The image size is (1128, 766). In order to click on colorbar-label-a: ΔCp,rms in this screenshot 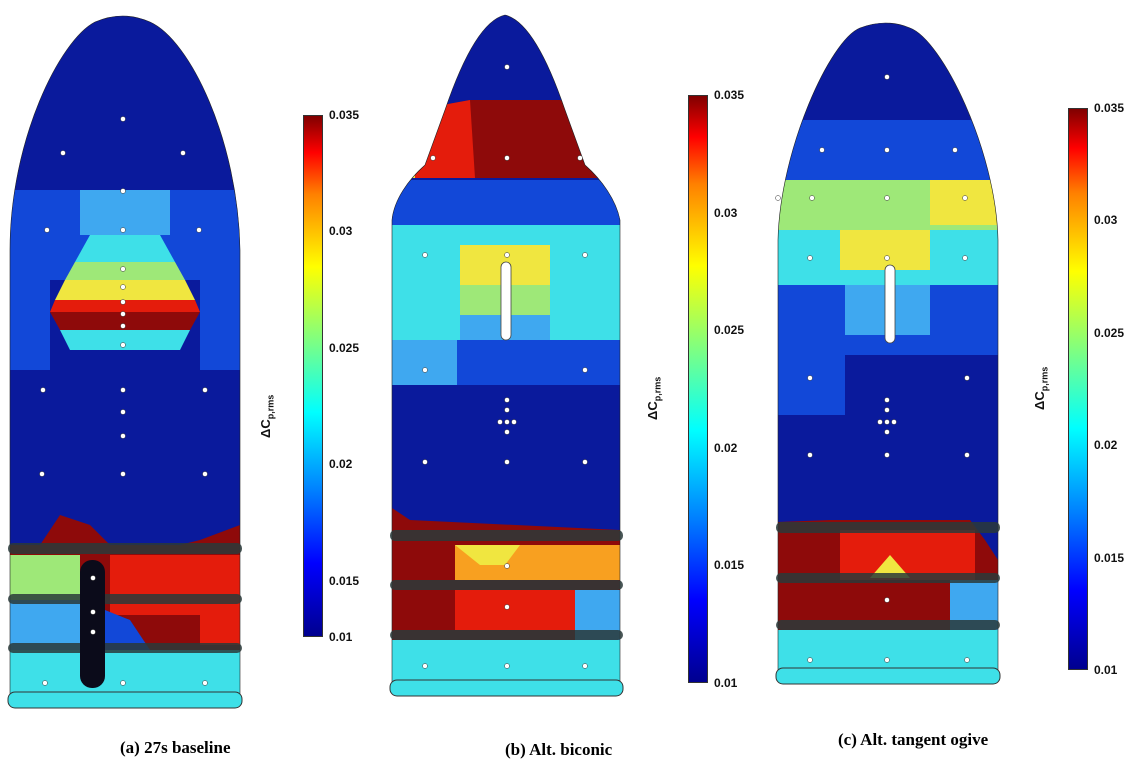, I will do `click(267, 416)`.